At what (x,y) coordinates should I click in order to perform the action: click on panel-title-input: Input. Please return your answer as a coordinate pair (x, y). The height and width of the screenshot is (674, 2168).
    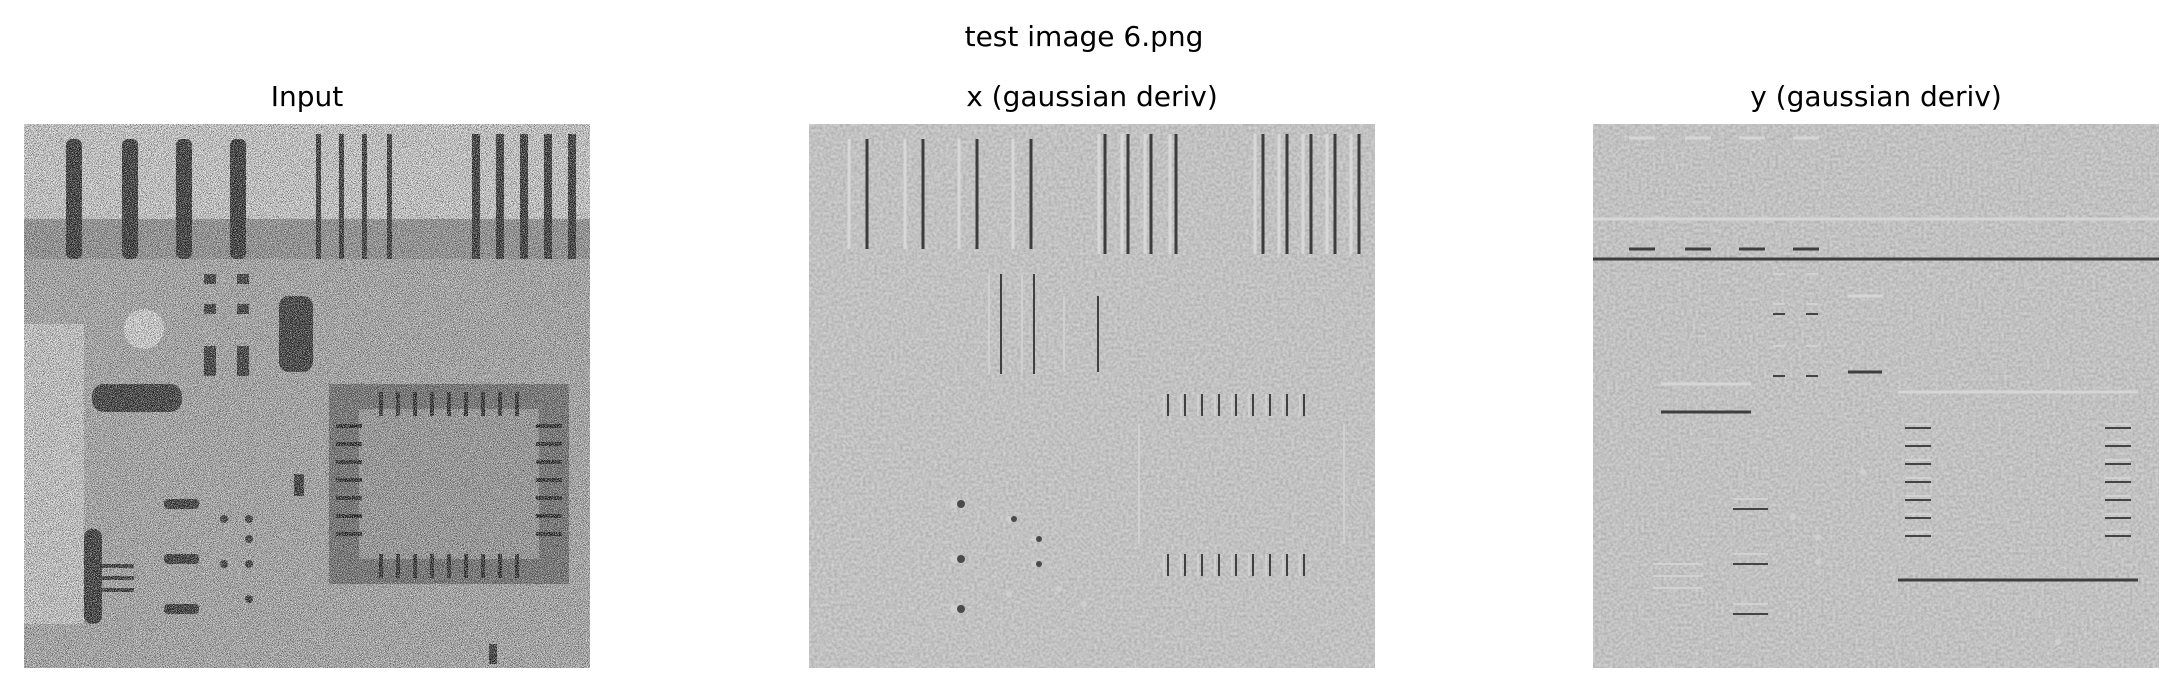
    Looking at the image, I should click on (307, 96).